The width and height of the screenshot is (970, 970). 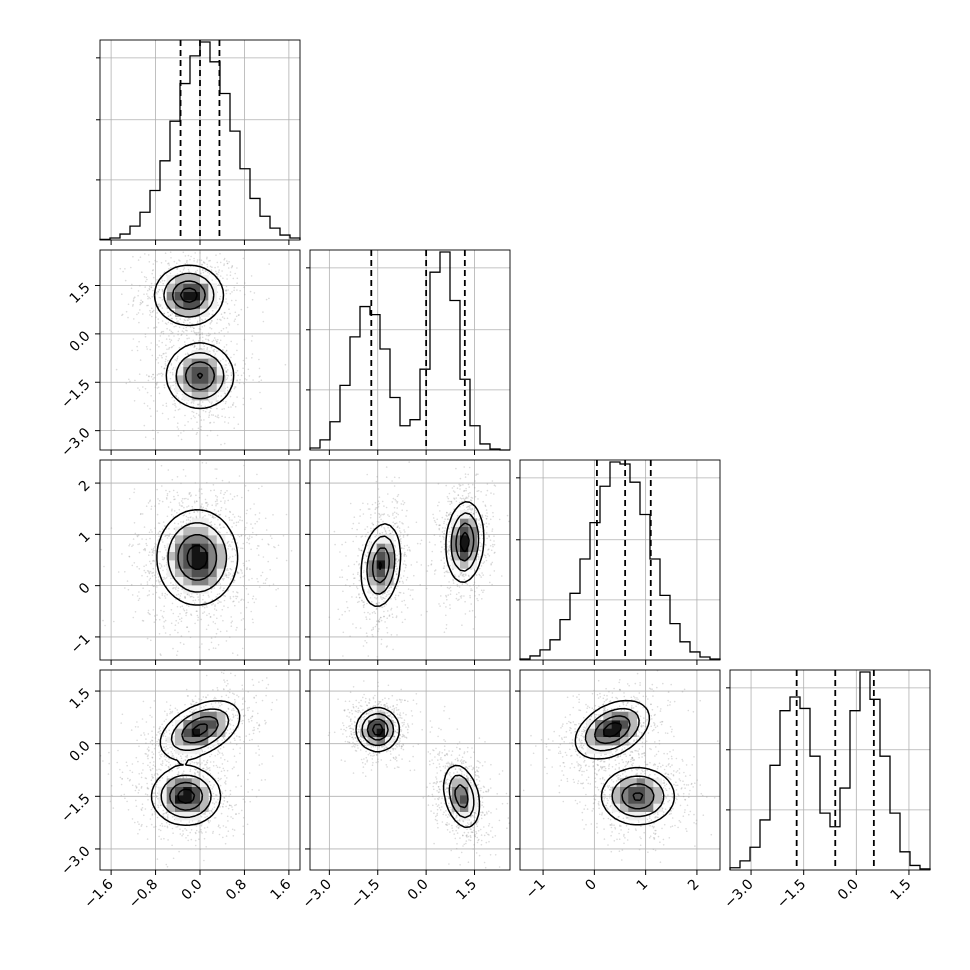 What do you see at coordinates (75, 442) in the screenshot?
I see `y-tick-label-1-0: −3.0` at bounding box center [75, 442].